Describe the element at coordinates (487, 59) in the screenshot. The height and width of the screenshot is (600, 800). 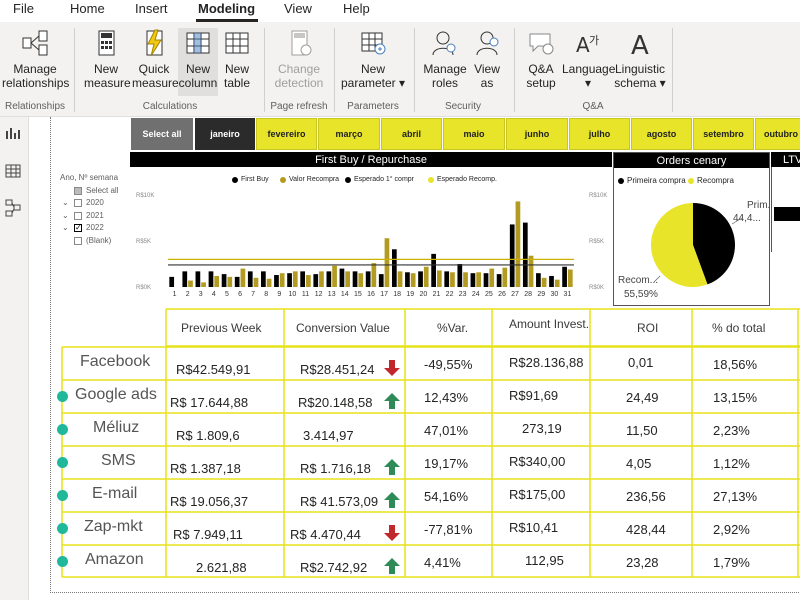
I see `view-as-button: View as` at that location.